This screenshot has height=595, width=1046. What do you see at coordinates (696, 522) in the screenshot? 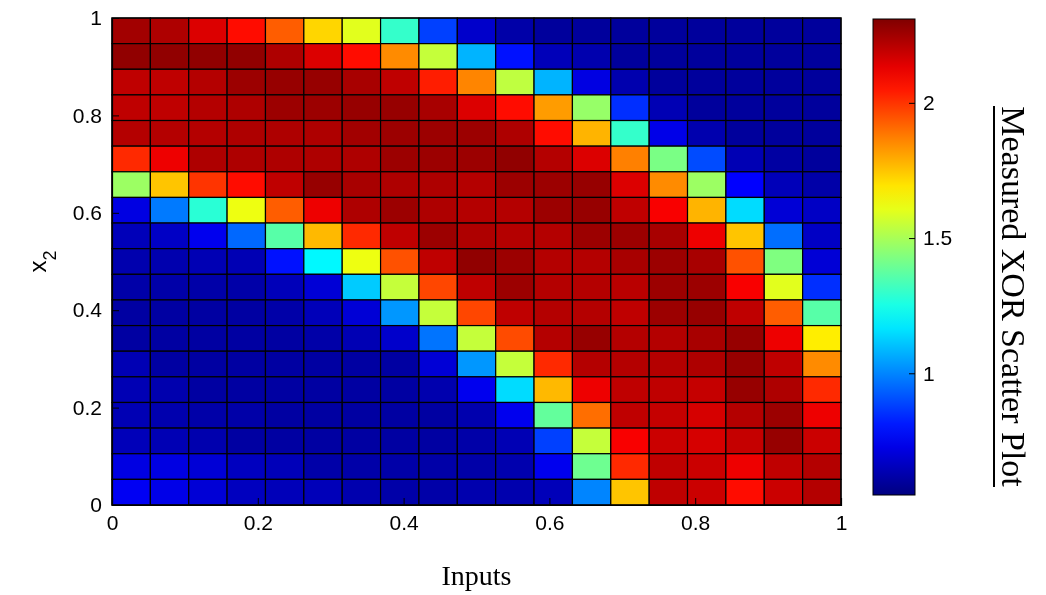
I see `x-tick-label: 0.8` at bounding box center [696, 522].